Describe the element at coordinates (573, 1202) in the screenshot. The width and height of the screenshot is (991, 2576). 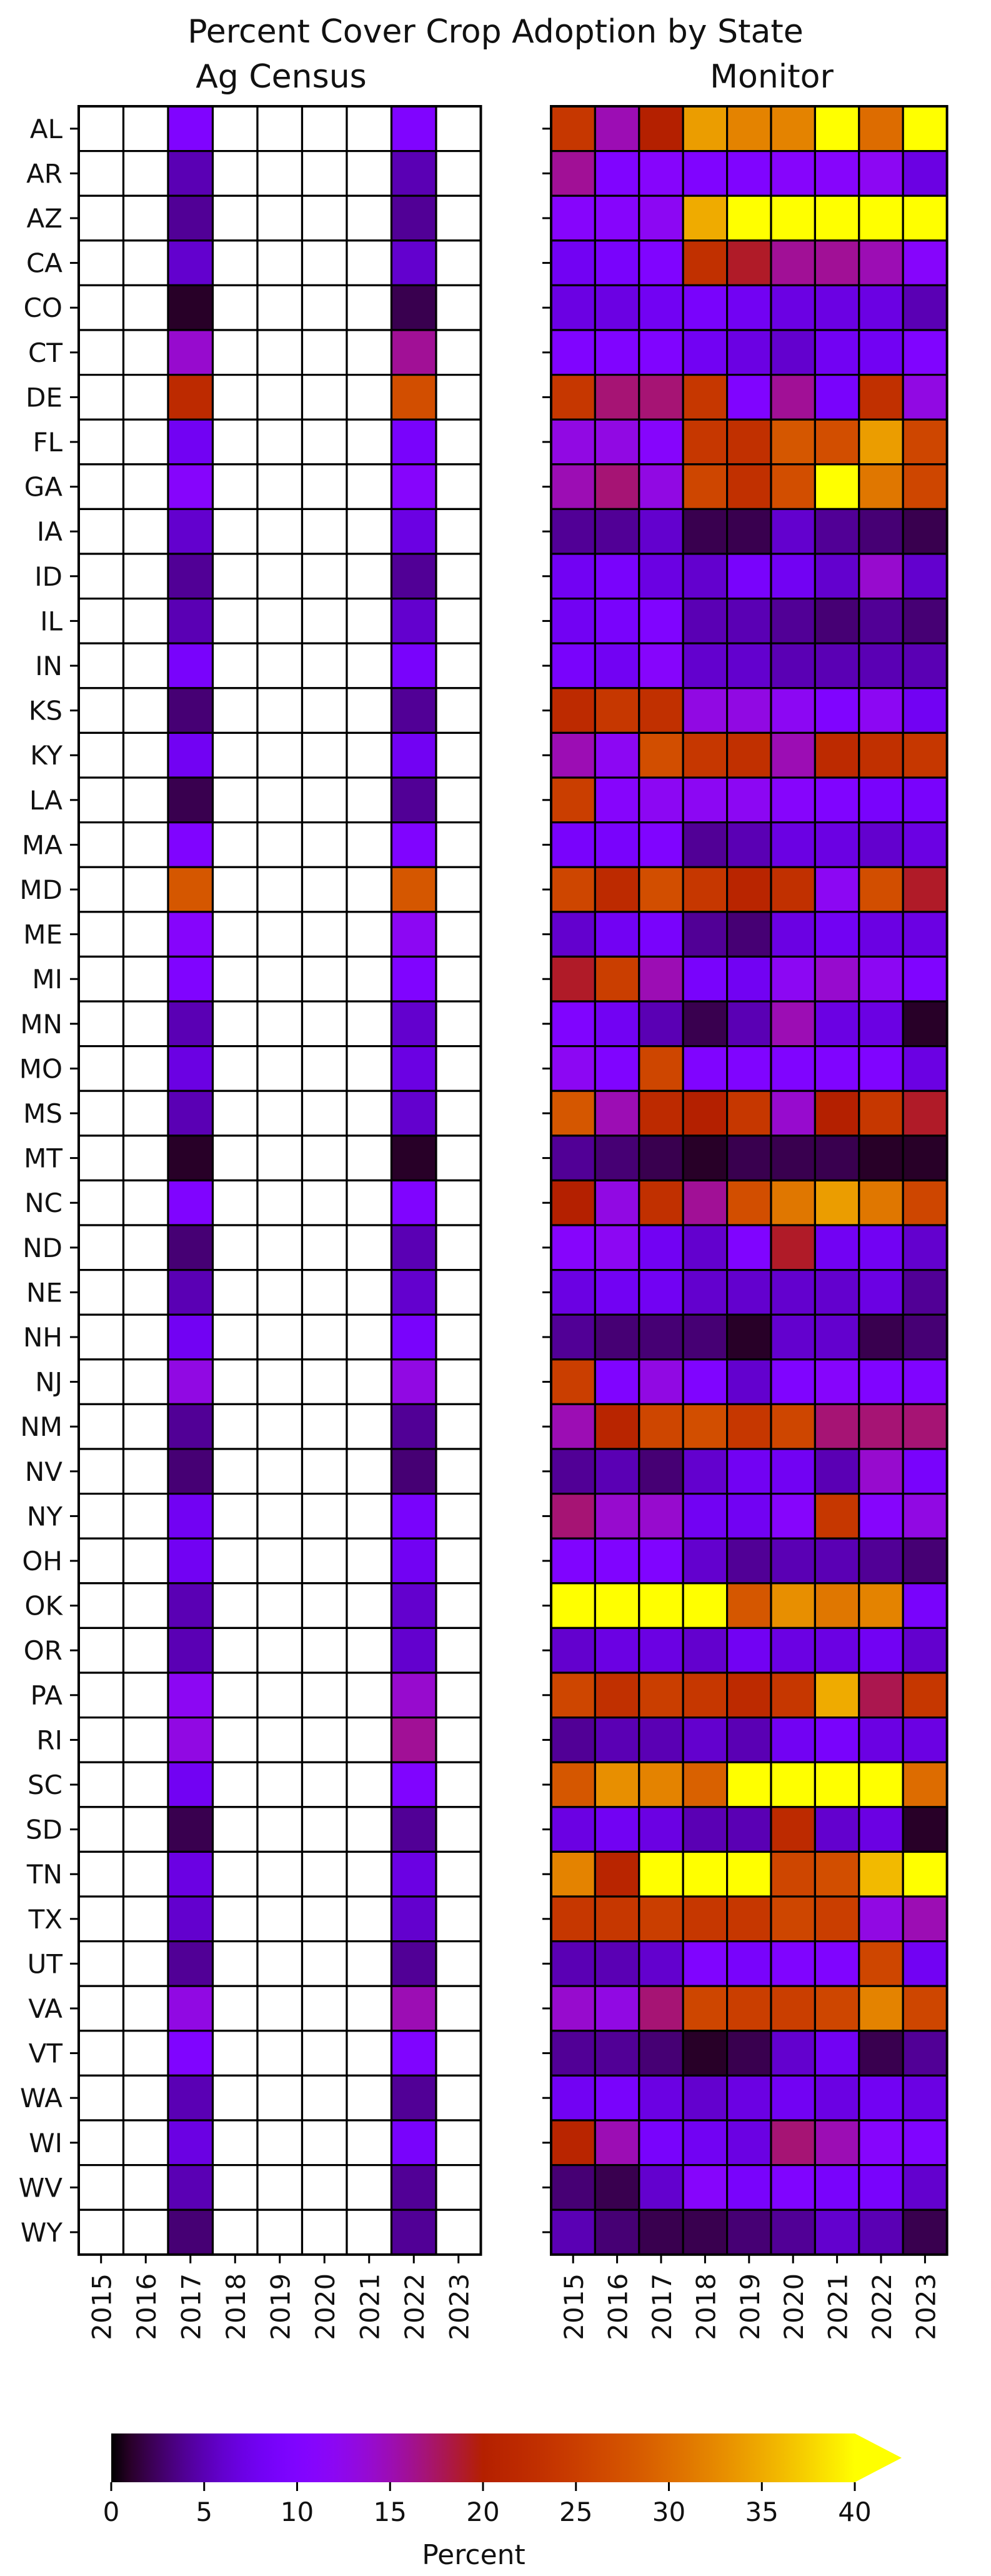
I see `cell-monitor-nc-2015` at that location.